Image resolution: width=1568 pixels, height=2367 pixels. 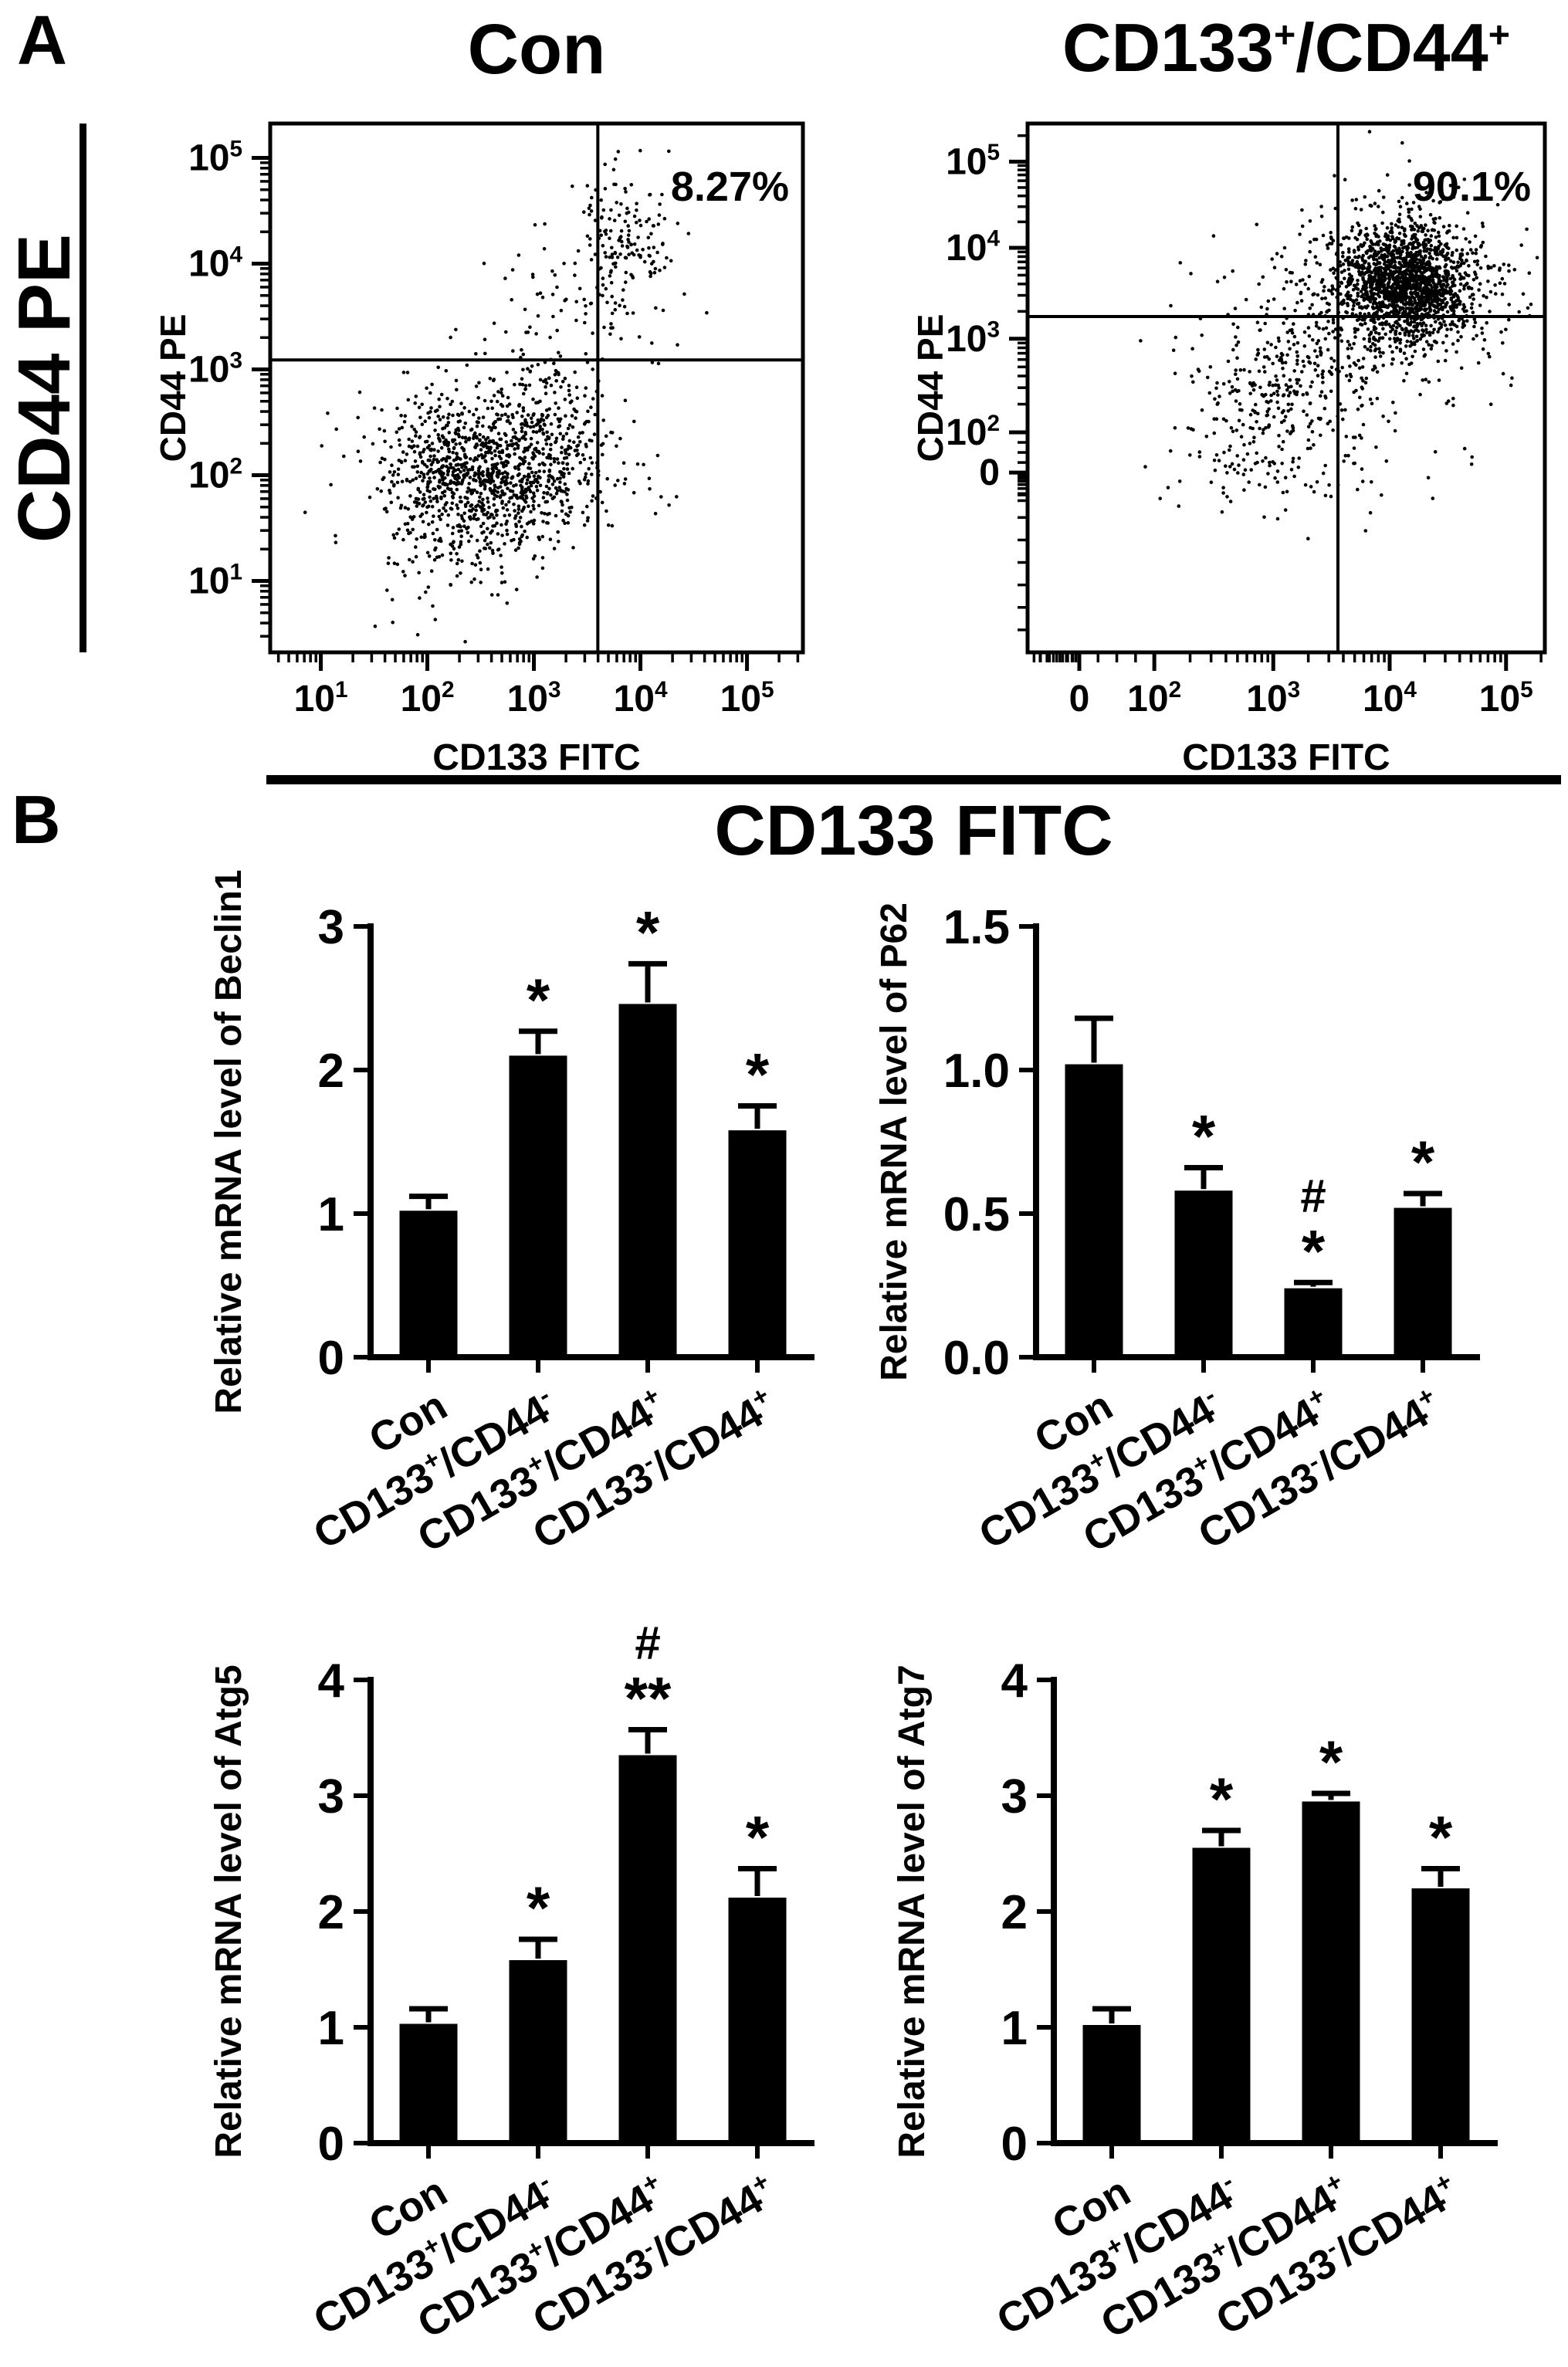 I want to click on panel-a-label: A, so click(x=42, y=41).